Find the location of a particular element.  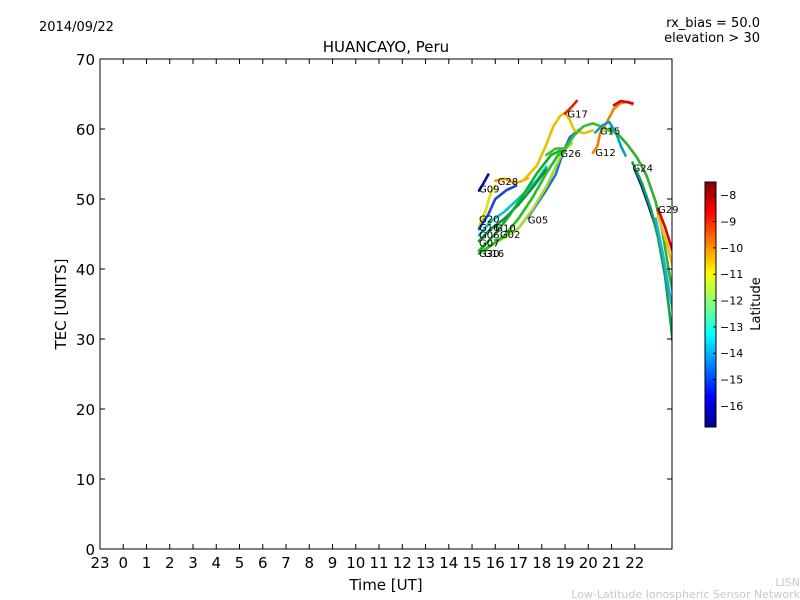

watermark-line-1: LISN is located at coordinates (787, 582).